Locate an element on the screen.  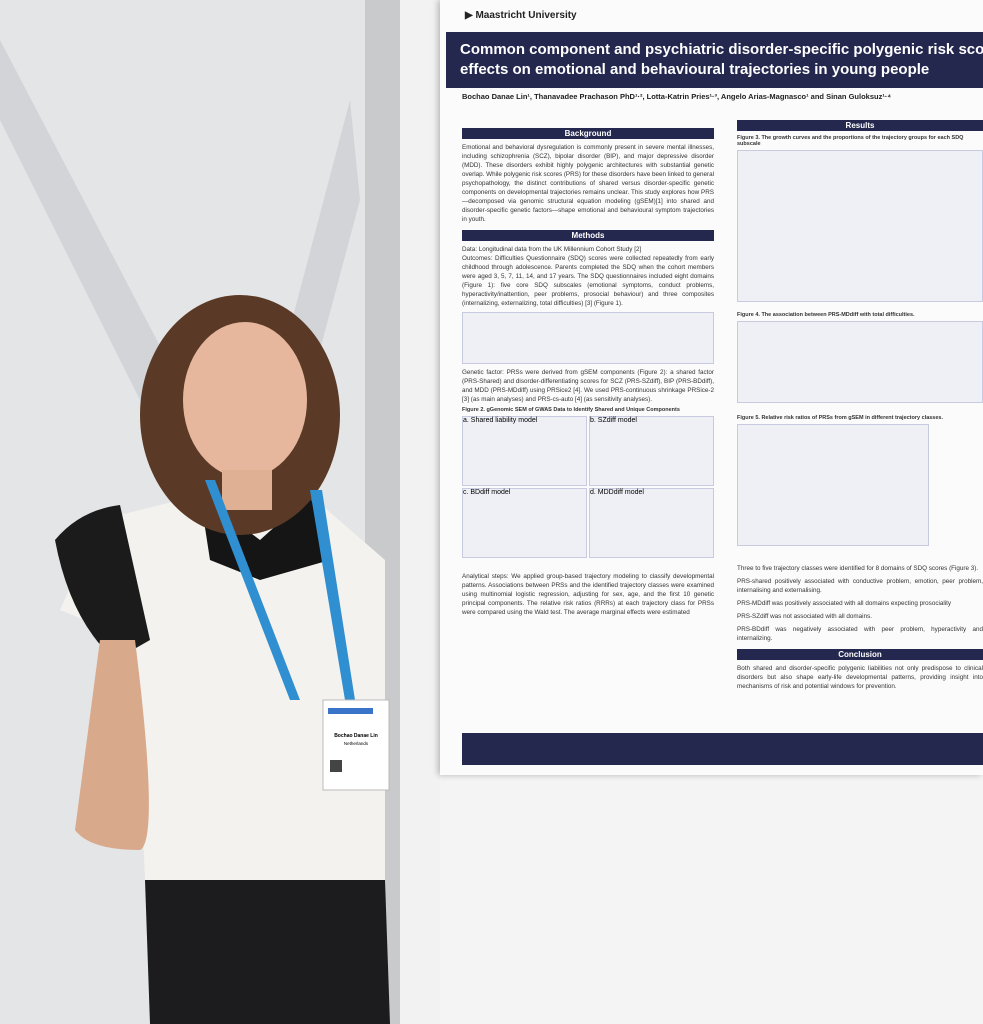
section-heading: Background is located at coordinates (588, 133).